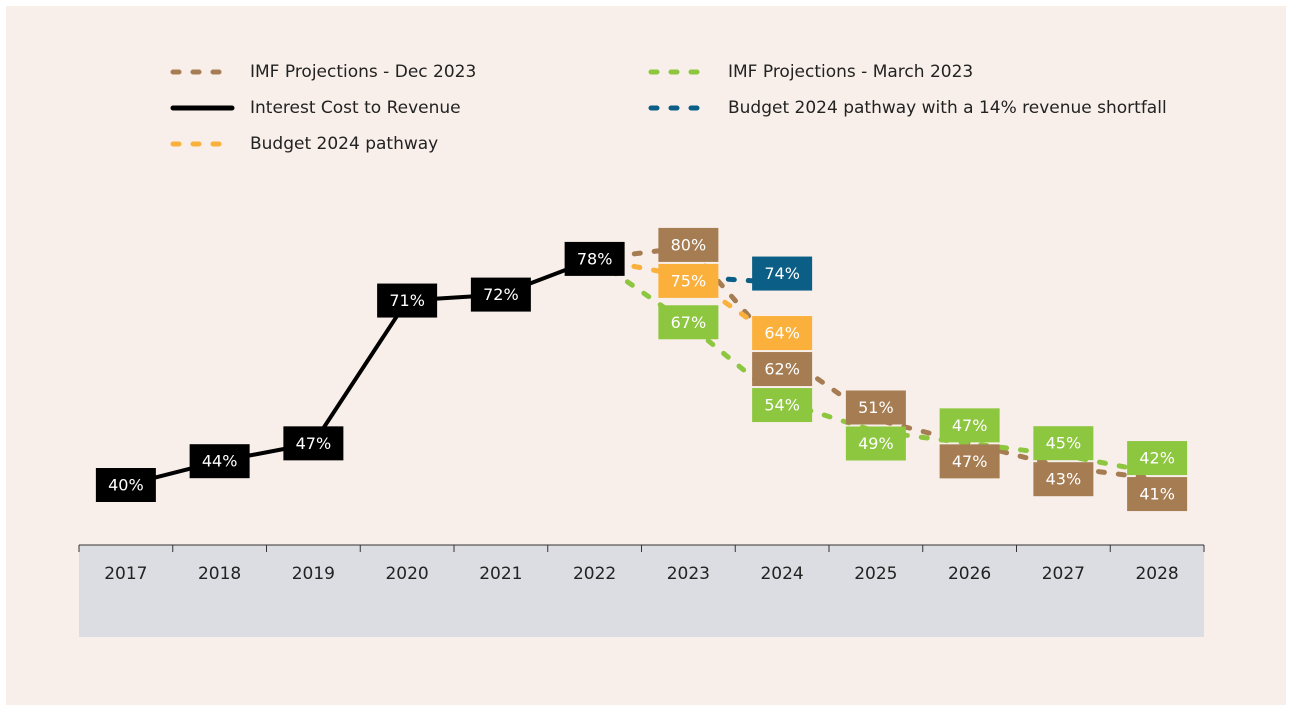 This screenshot has width=1292, height=711. I want to click on x-tick-label: 2022, so click(594, 574).